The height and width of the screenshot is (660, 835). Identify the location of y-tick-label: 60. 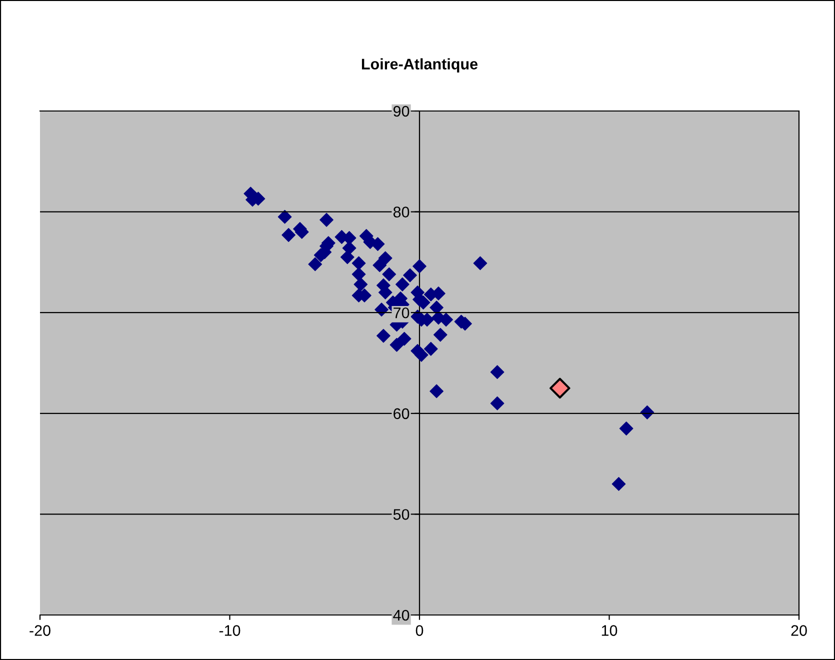
(402, 414).